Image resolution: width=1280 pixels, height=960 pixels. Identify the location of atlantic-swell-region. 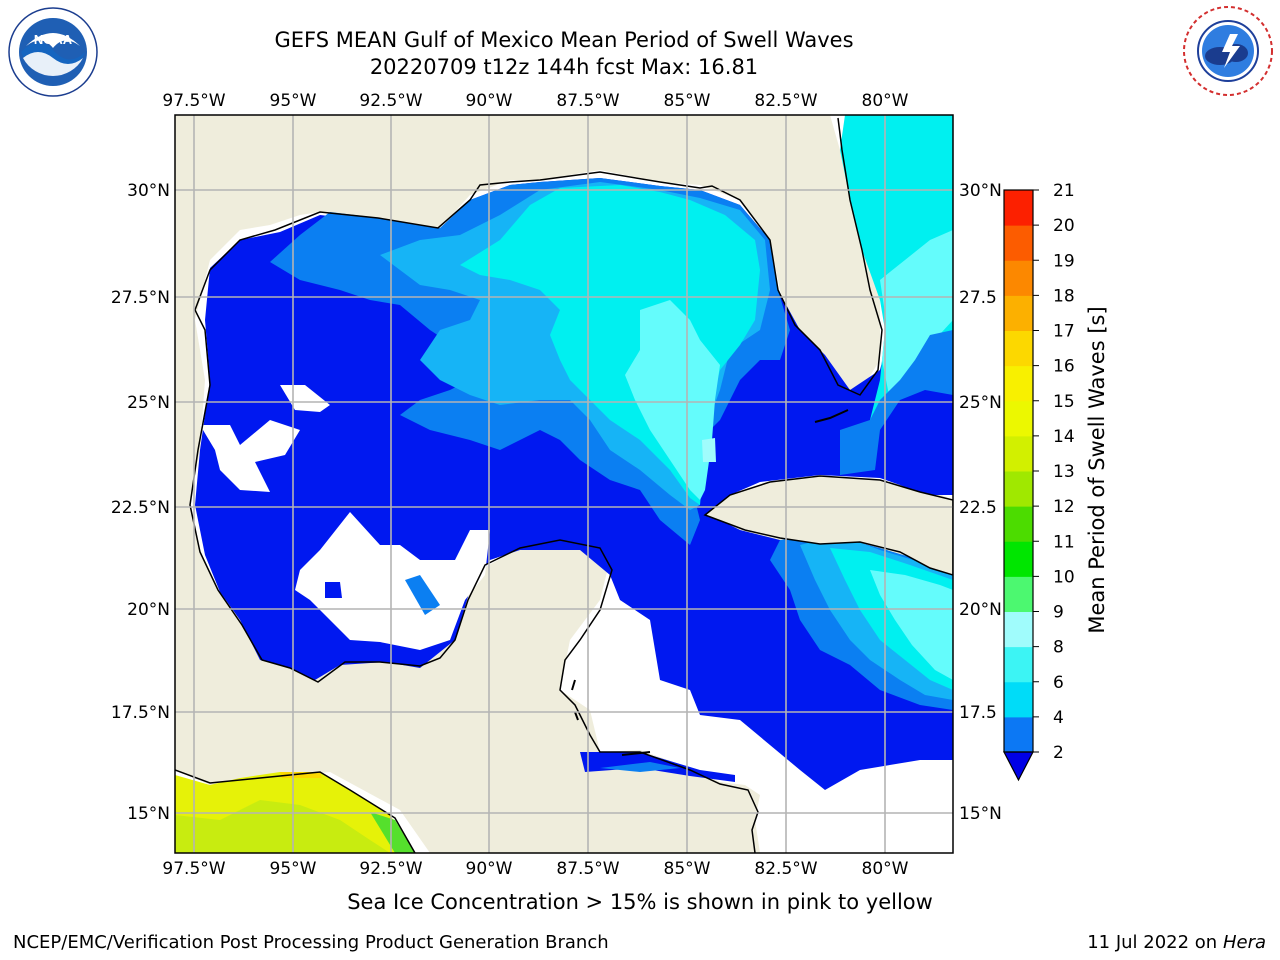
(916, 315).